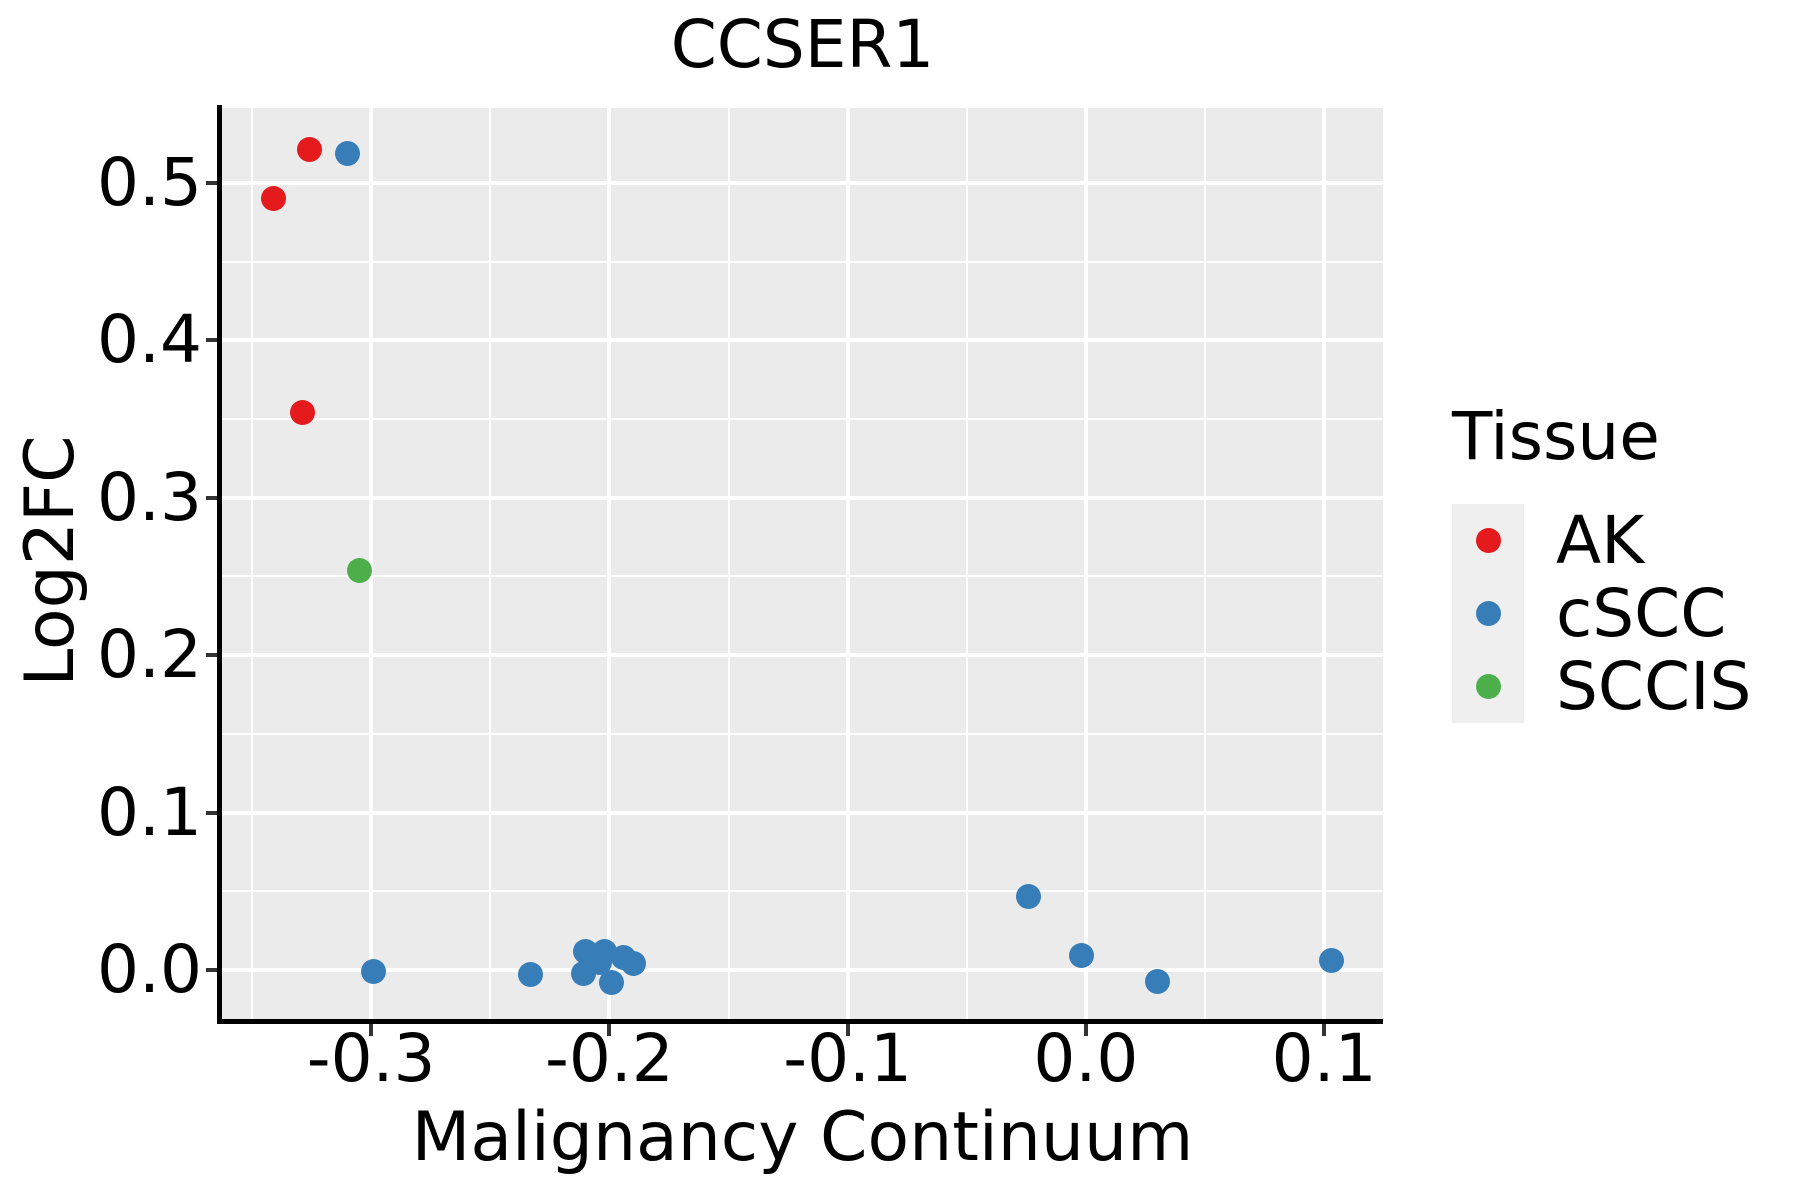 The width and height of the screenshot is (1800, 1200). What do you see at coordinates (219, 564) in the screenshot?
I see `y-axis-line` at bounding box center [219, 564].